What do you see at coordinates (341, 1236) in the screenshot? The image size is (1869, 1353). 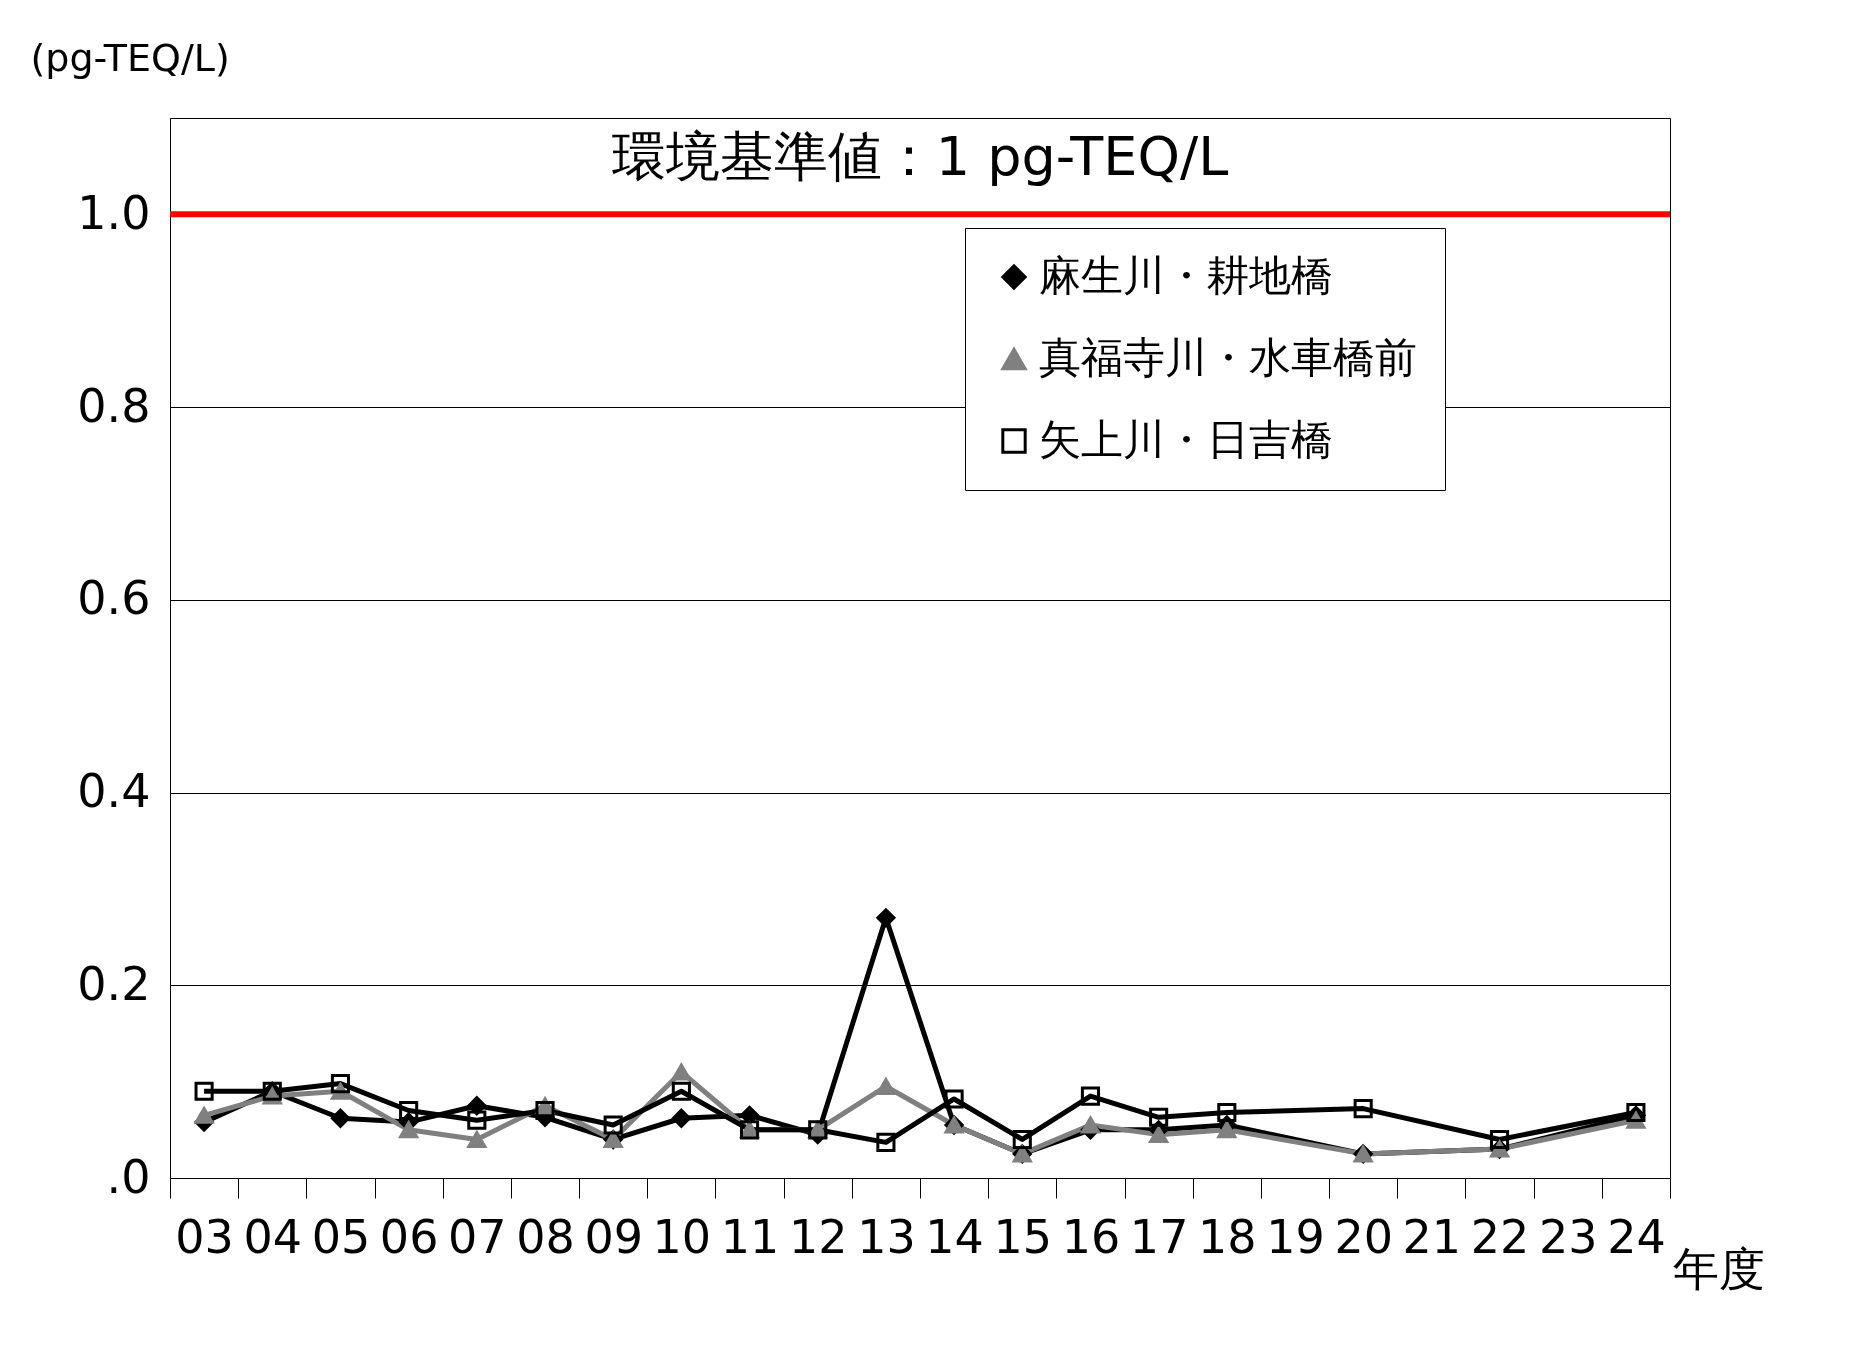 I see `x-tick-label: 05` at bounding box center [341, 1236].